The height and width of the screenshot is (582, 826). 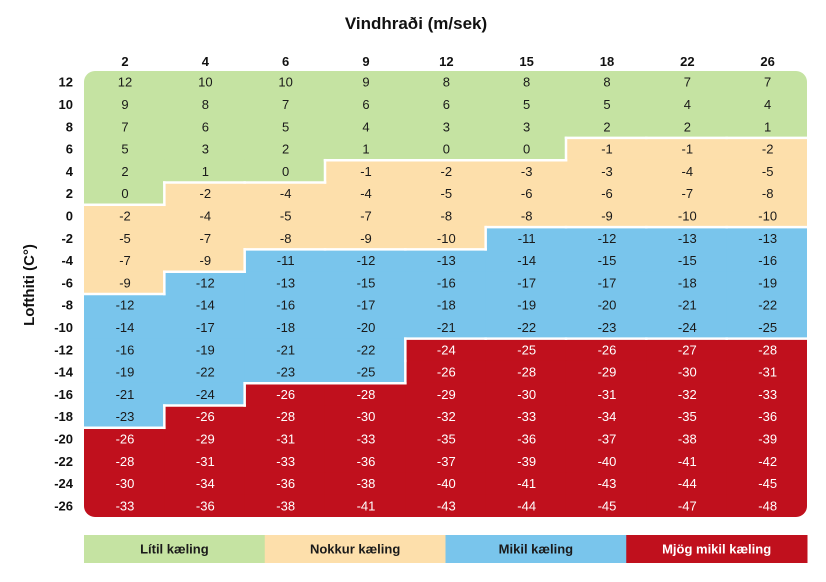 I want to click on heatmap-cell-value: -15, so click(x=366, y=282).